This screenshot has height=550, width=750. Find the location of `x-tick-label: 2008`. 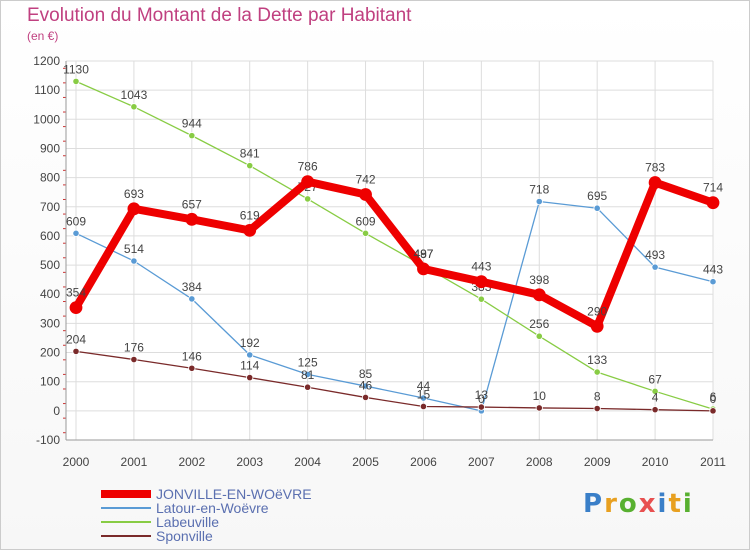

x-tick-label: 2008 is located at coordinates (539, 462).